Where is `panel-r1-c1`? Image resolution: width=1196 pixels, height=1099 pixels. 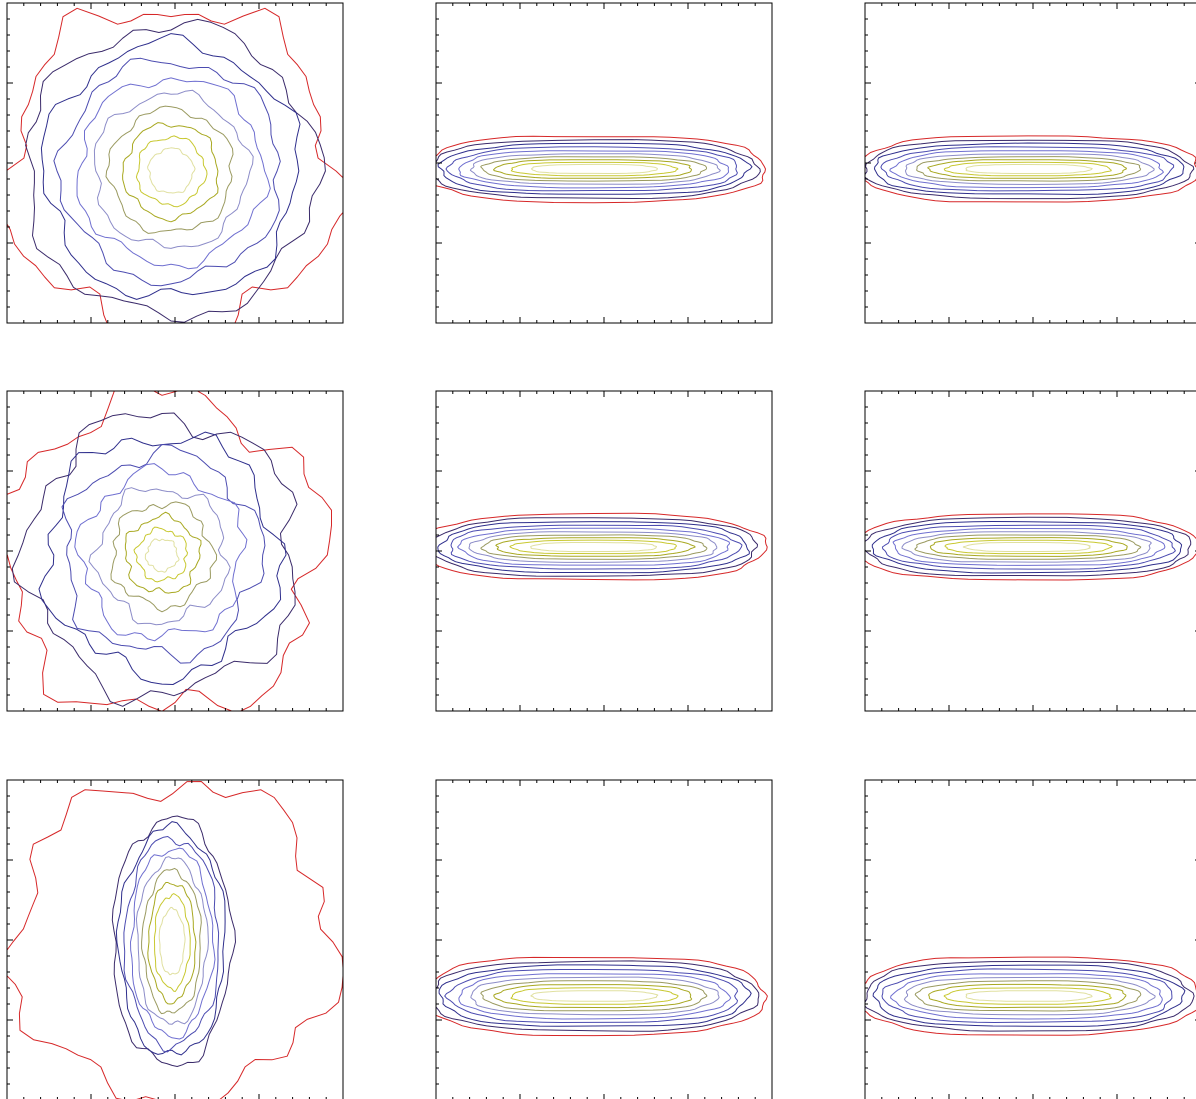
panel-r1-c1 is located at coordinates (175, 163).